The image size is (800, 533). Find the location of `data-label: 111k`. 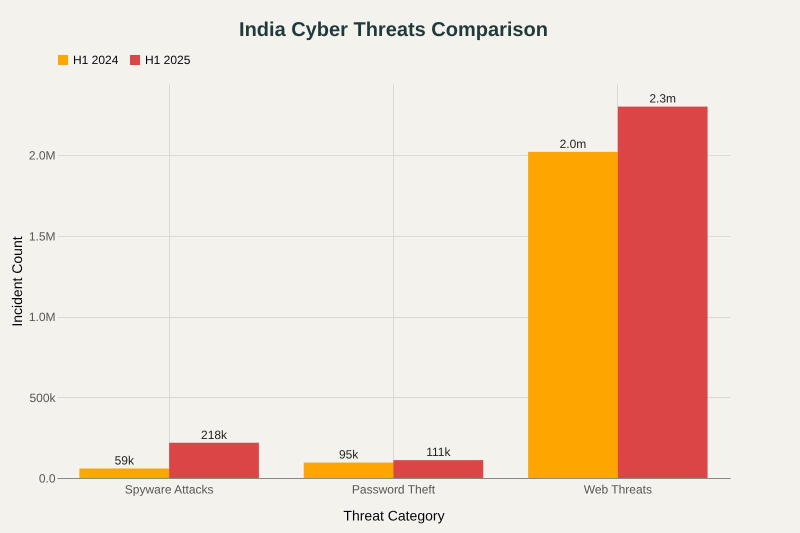

data-label: 111k is located at coordinates (439, 452).